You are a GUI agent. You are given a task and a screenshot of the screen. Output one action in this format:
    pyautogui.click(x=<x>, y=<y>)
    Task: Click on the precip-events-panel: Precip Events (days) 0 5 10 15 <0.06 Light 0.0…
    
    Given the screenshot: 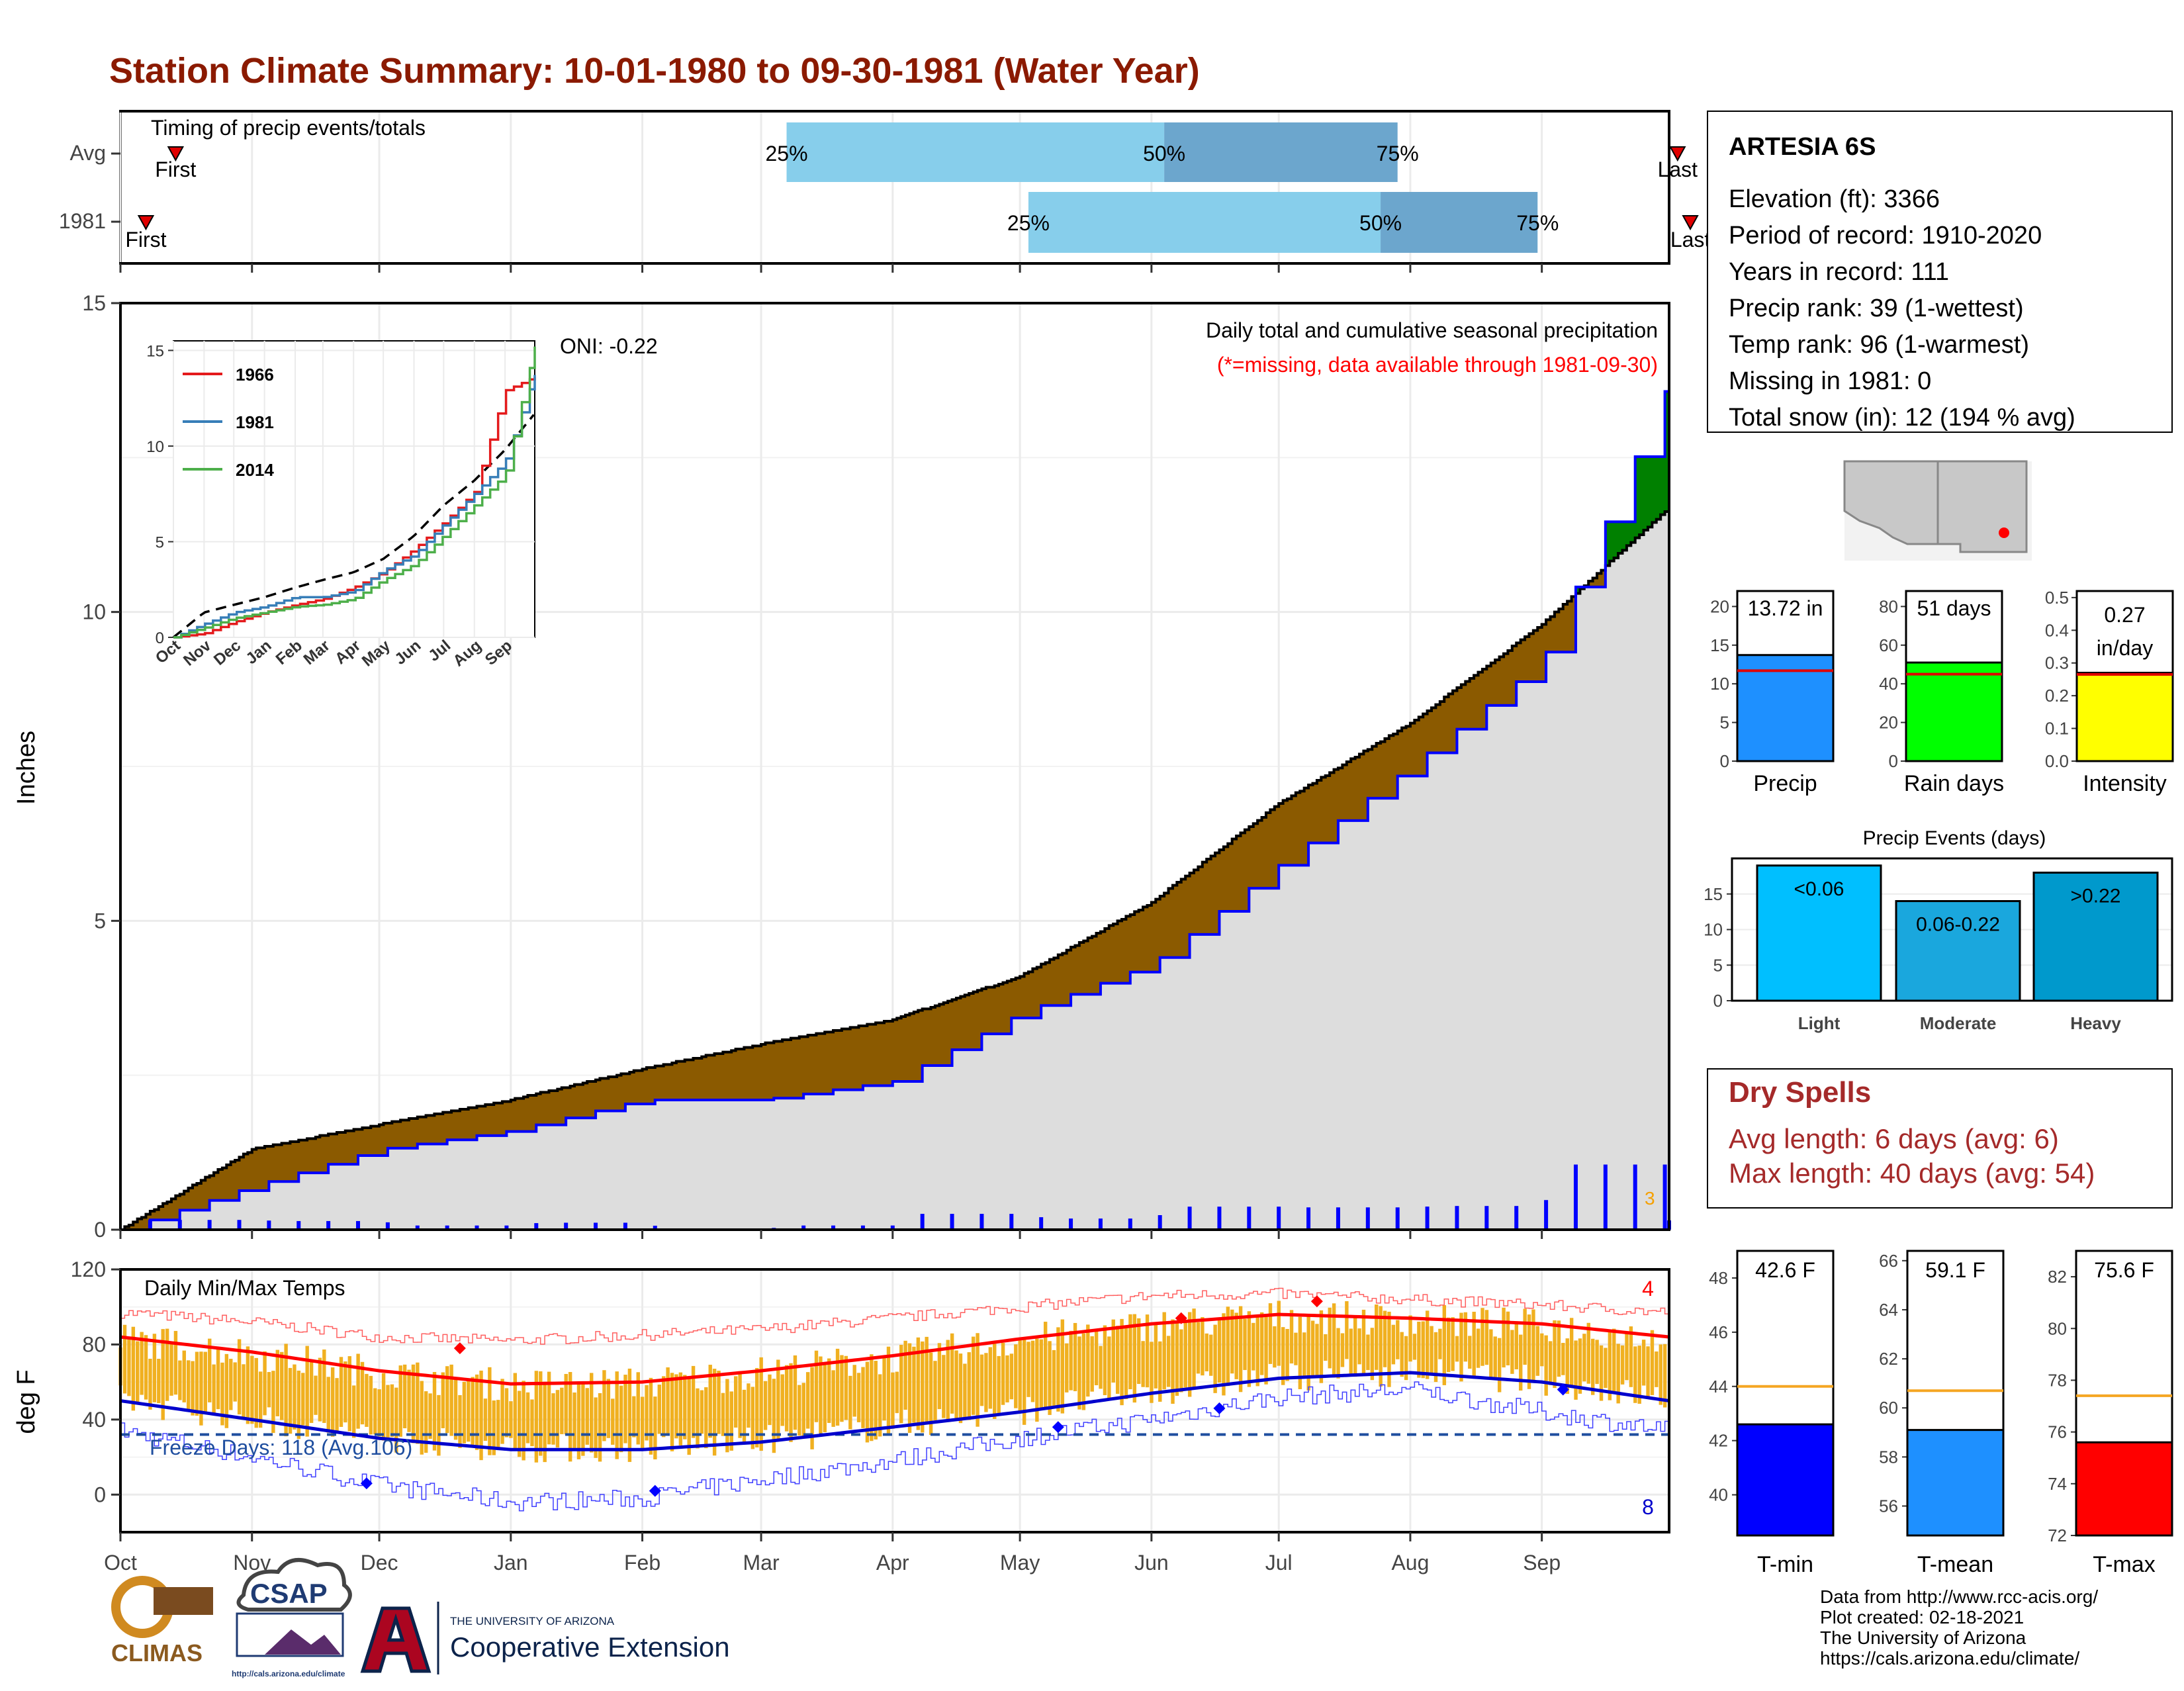 What is the action you would take?
    pyautogui.click(x=1939, y=930)
    